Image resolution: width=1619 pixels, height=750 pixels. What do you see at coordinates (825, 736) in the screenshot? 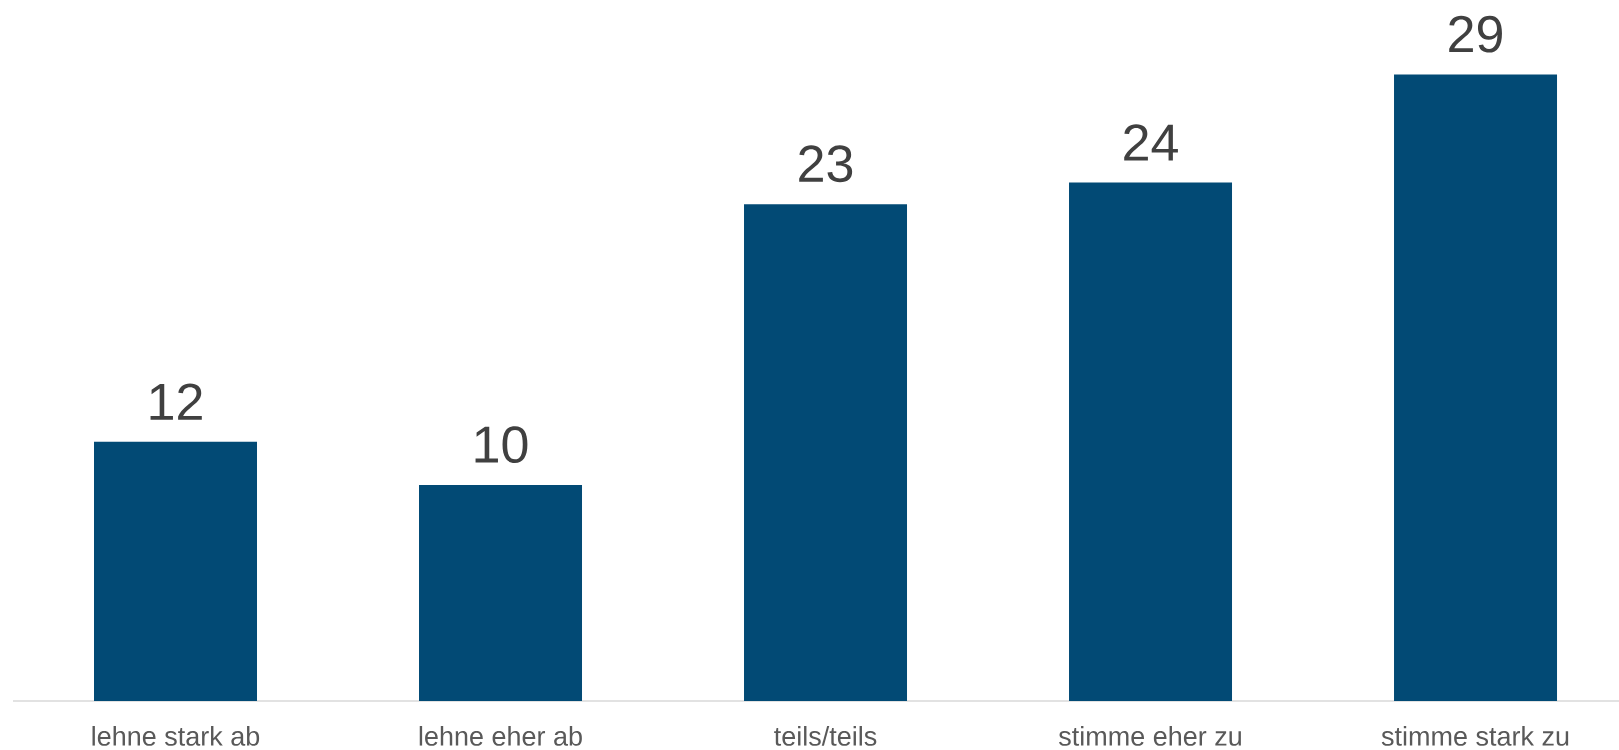
I see `x-tick-label: teils/teils` at bounding box center [825, 736].